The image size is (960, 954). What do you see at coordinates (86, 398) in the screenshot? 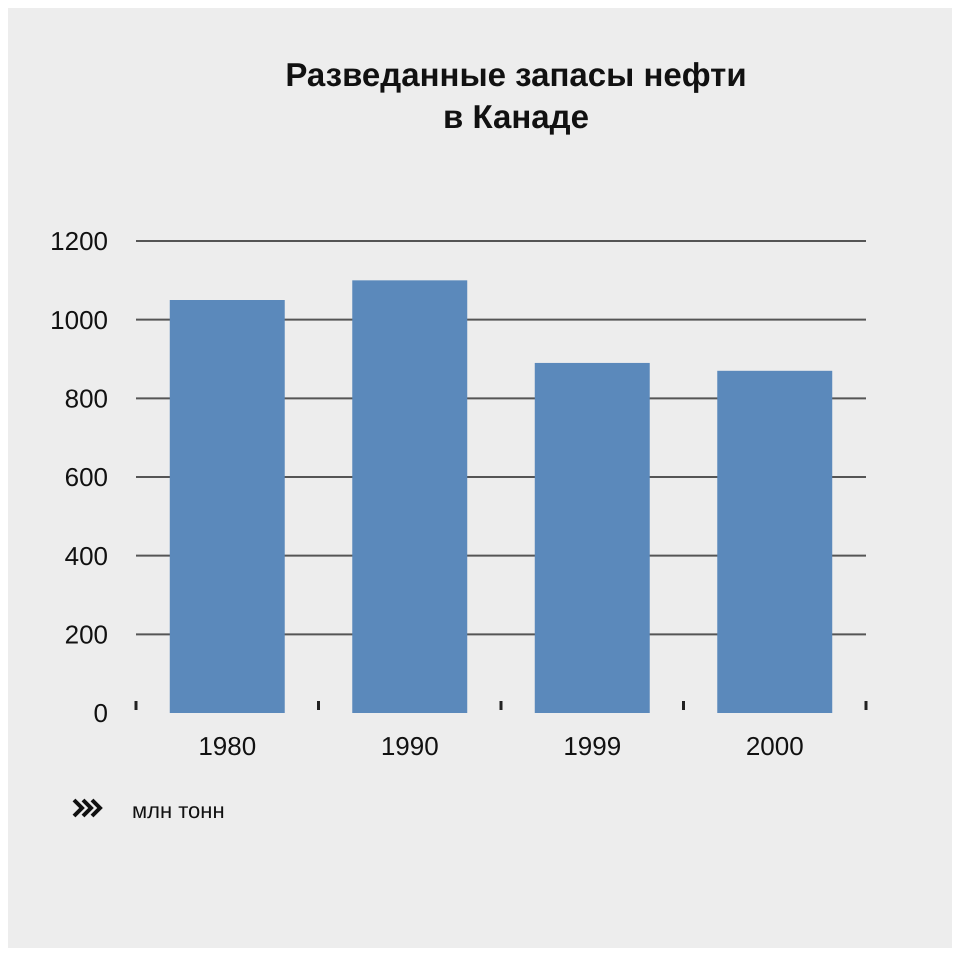
I see `y-tick-label: 800` at bounding box center [86, 398].